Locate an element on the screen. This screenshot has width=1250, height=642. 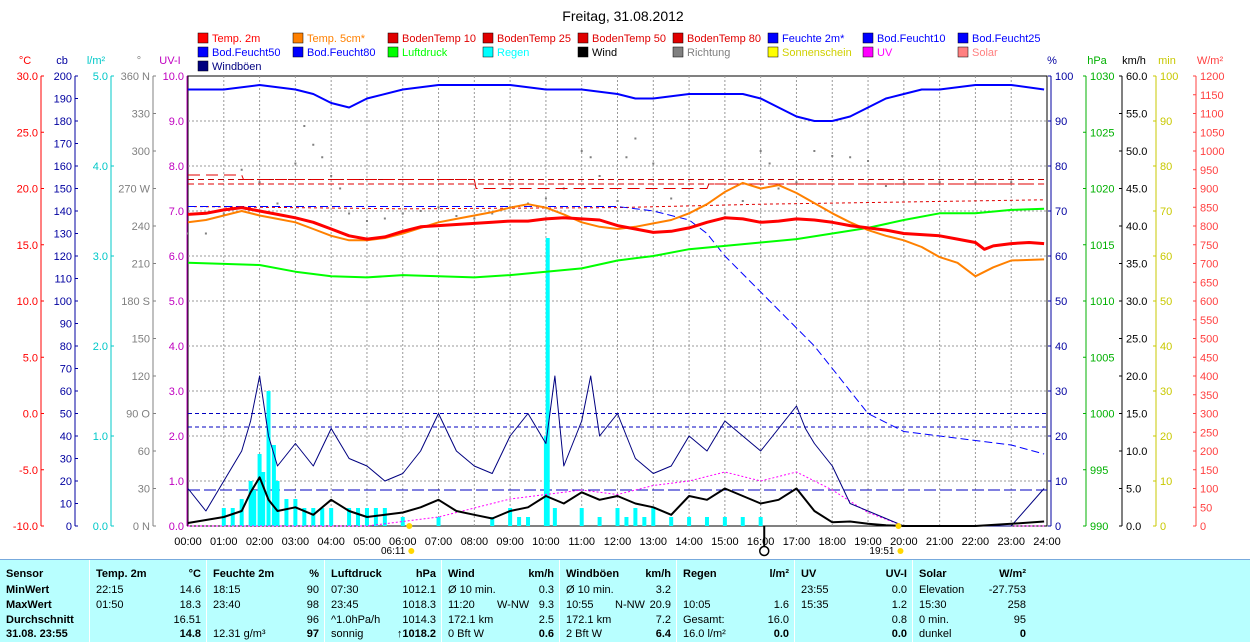
axis-unit-kmh: km/h is located at coordinates (1134, 61).